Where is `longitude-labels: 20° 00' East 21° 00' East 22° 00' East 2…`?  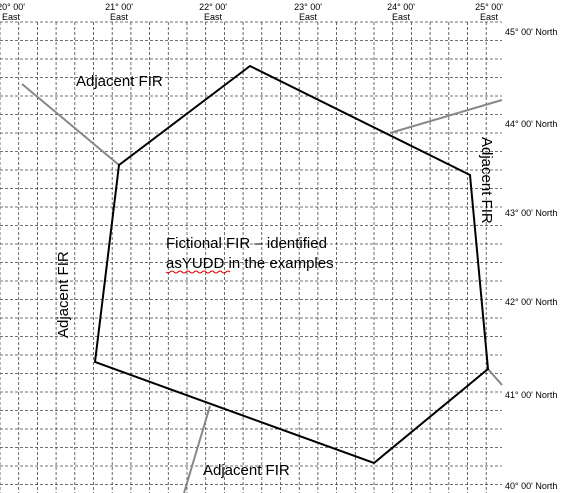
longitude-labels: 20° 00' East 21° 00' East 22° 00' East 2… is located at coordinates (251, 12).